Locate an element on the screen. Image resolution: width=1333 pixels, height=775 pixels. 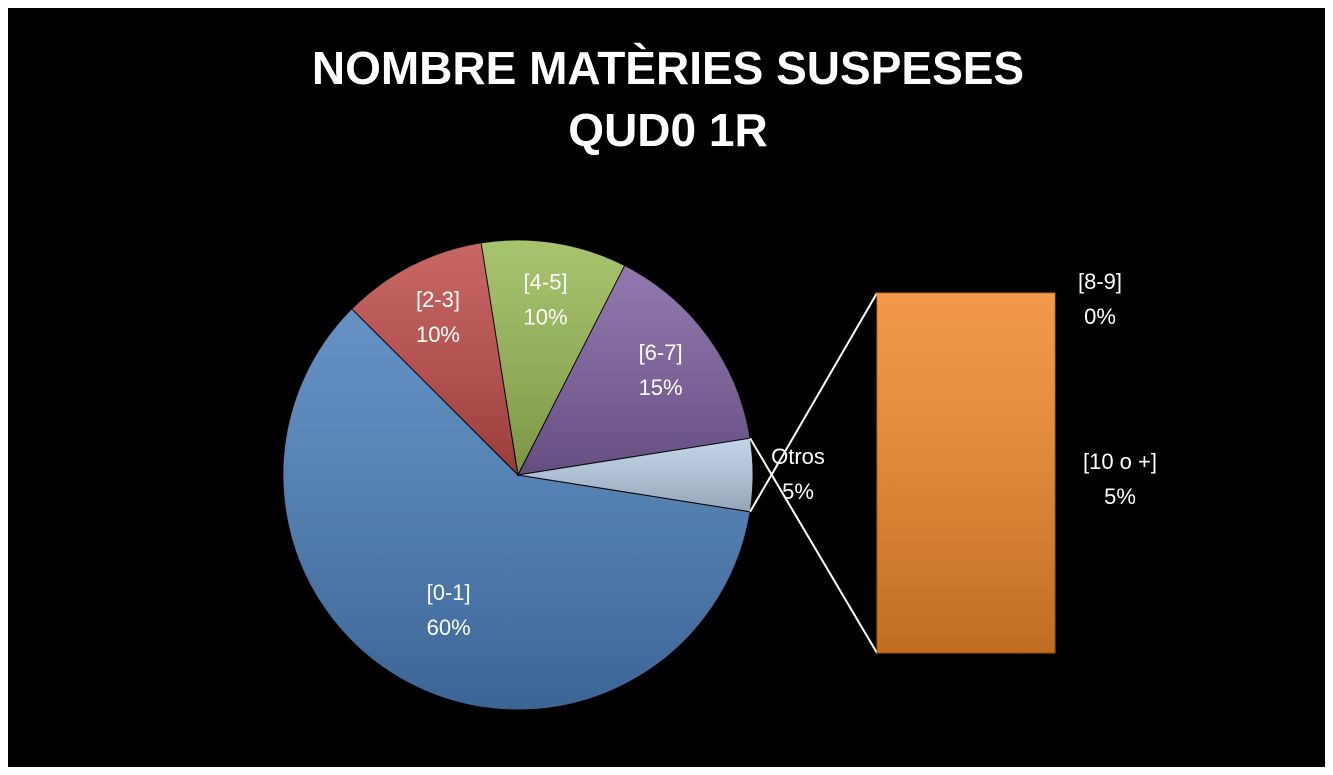
data-label: 15% is located at coordinates (661, 387).